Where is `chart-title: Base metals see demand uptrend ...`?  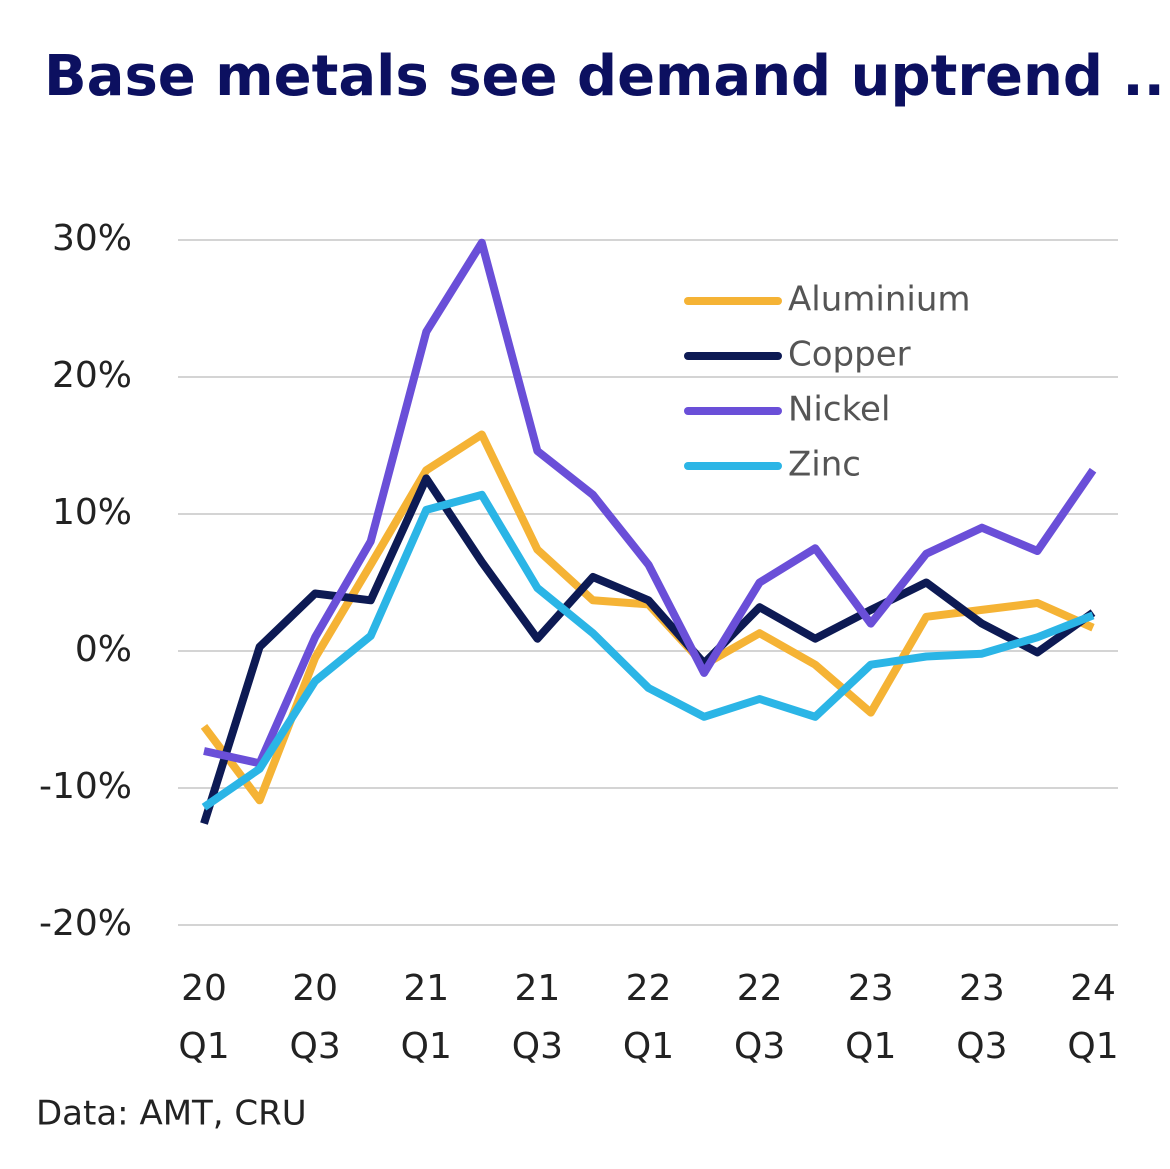
chart-title: Base metals see demand uptrend ... is located at coordinates (607, 76).